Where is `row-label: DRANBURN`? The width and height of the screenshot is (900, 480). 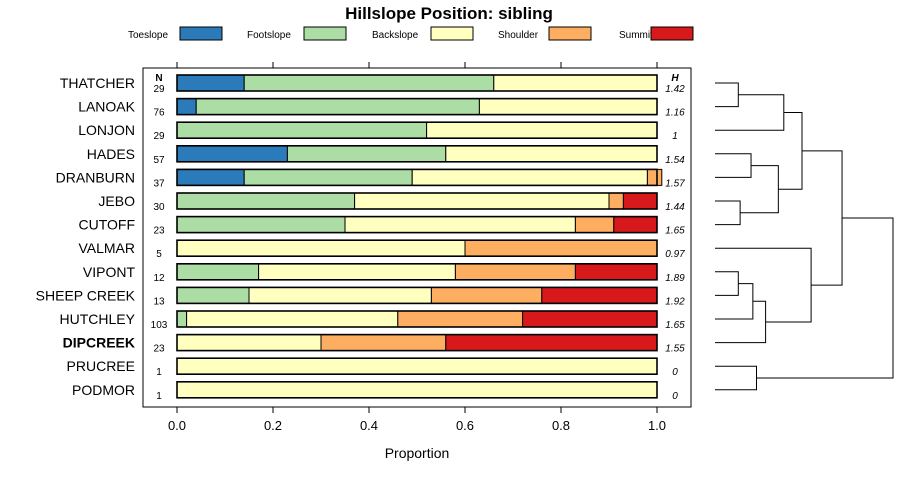
row-label: DRANBURN is located at coordinates (95, 177).